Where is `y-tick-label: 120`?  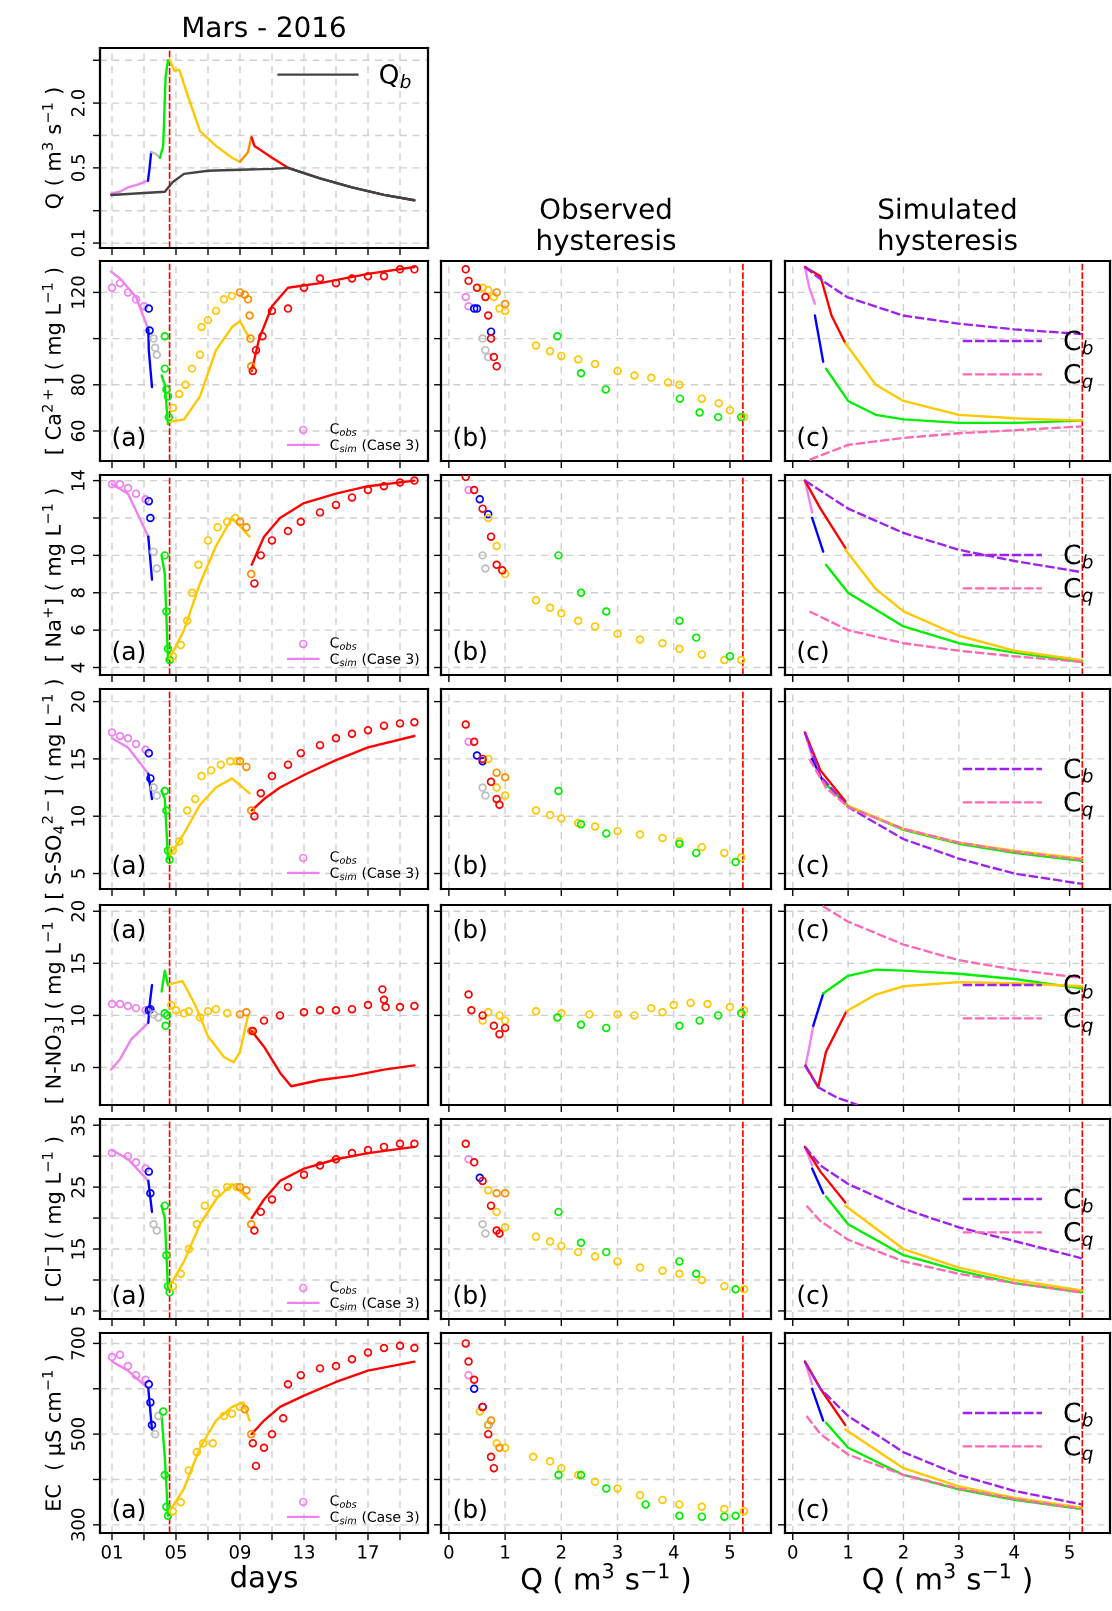 y-tick-label: 120 is located at coordinates (78, 292).